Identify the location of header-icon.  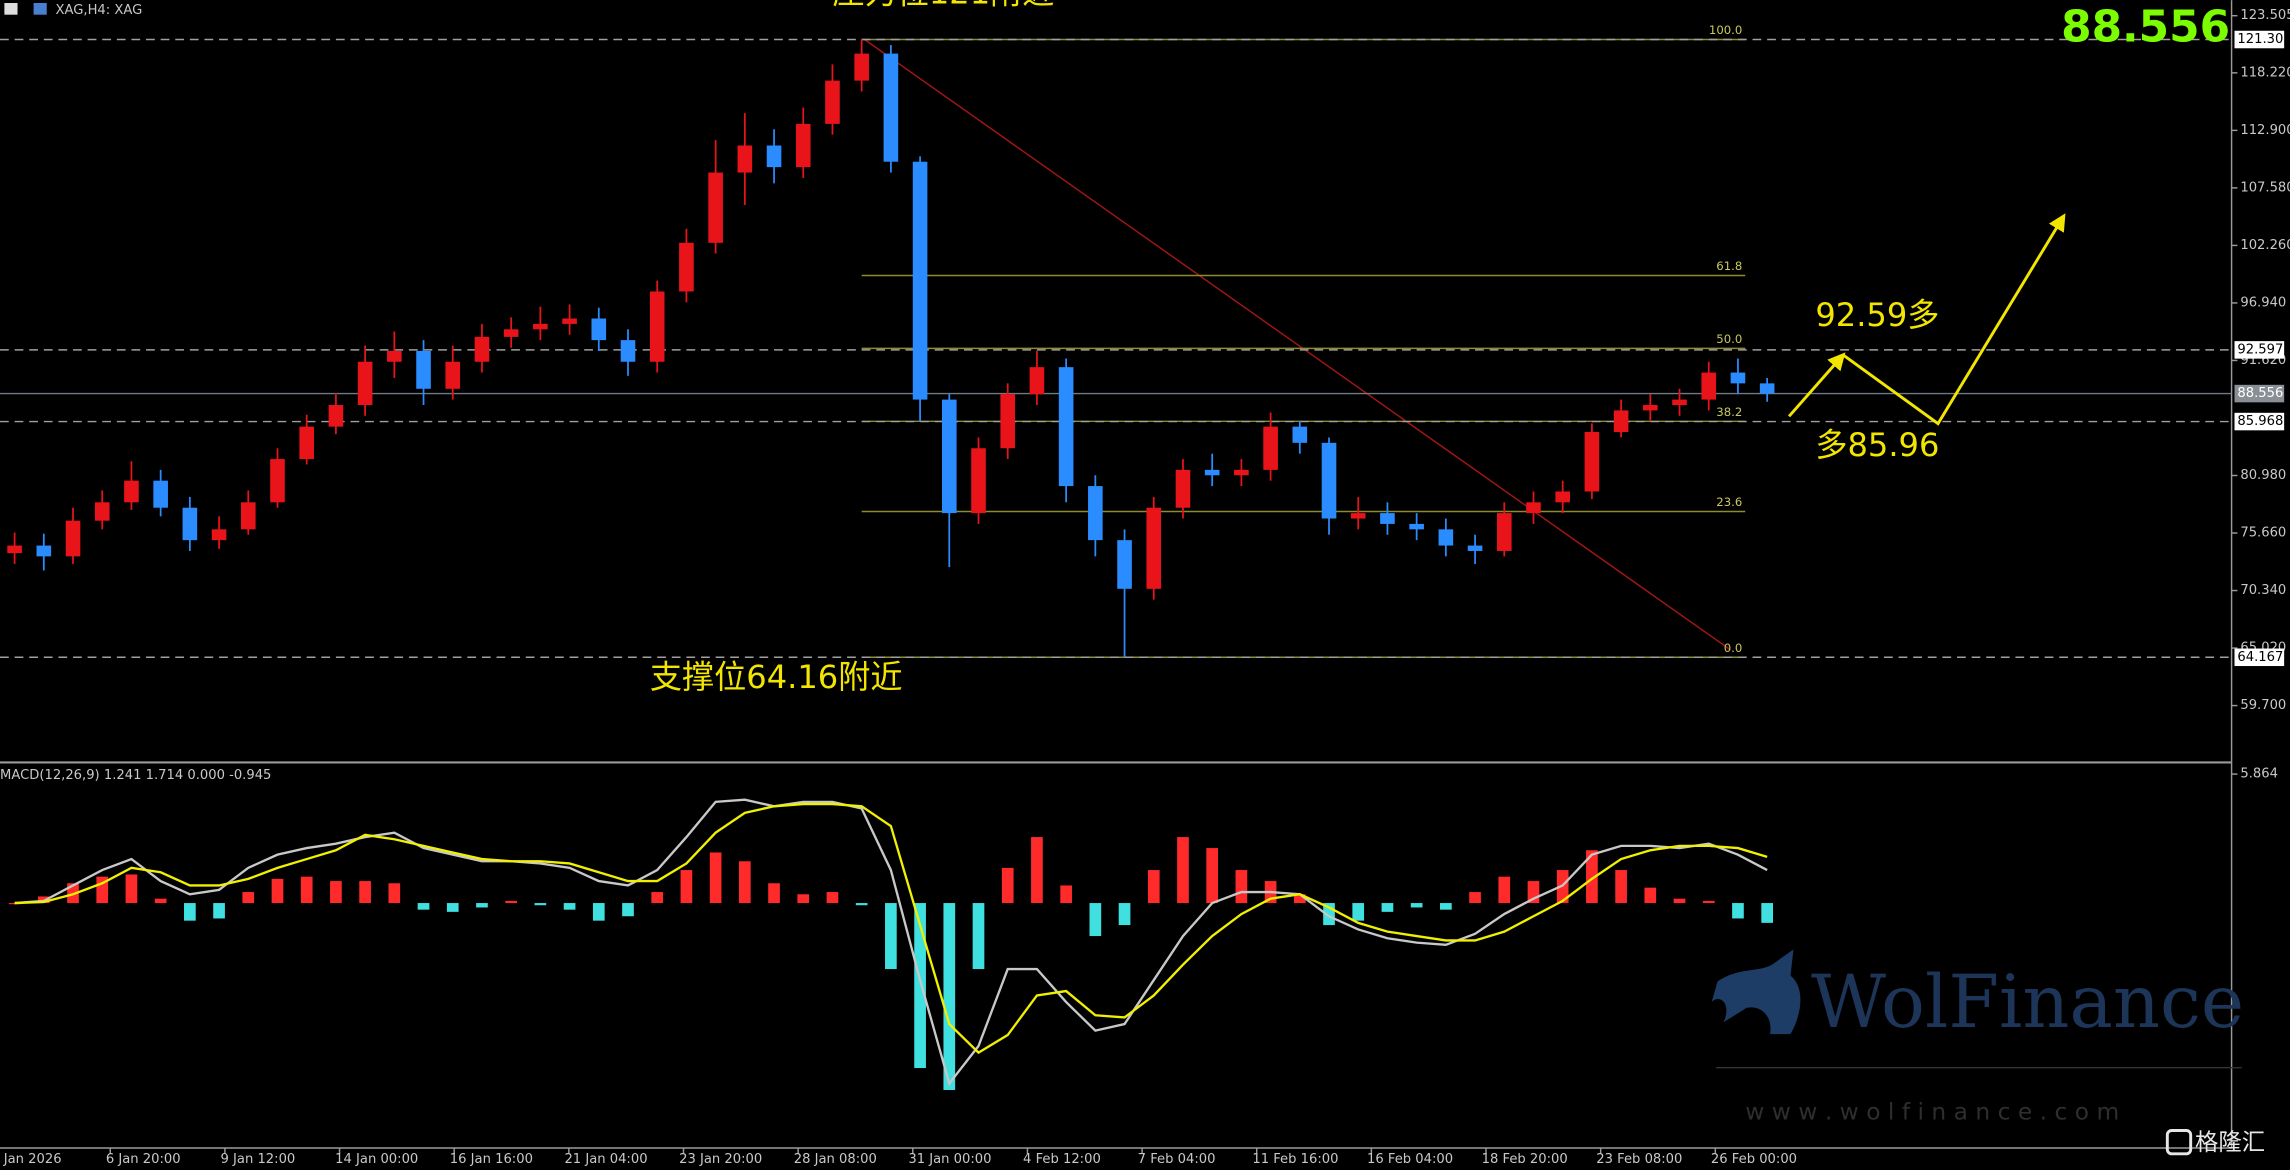
(40, 9).